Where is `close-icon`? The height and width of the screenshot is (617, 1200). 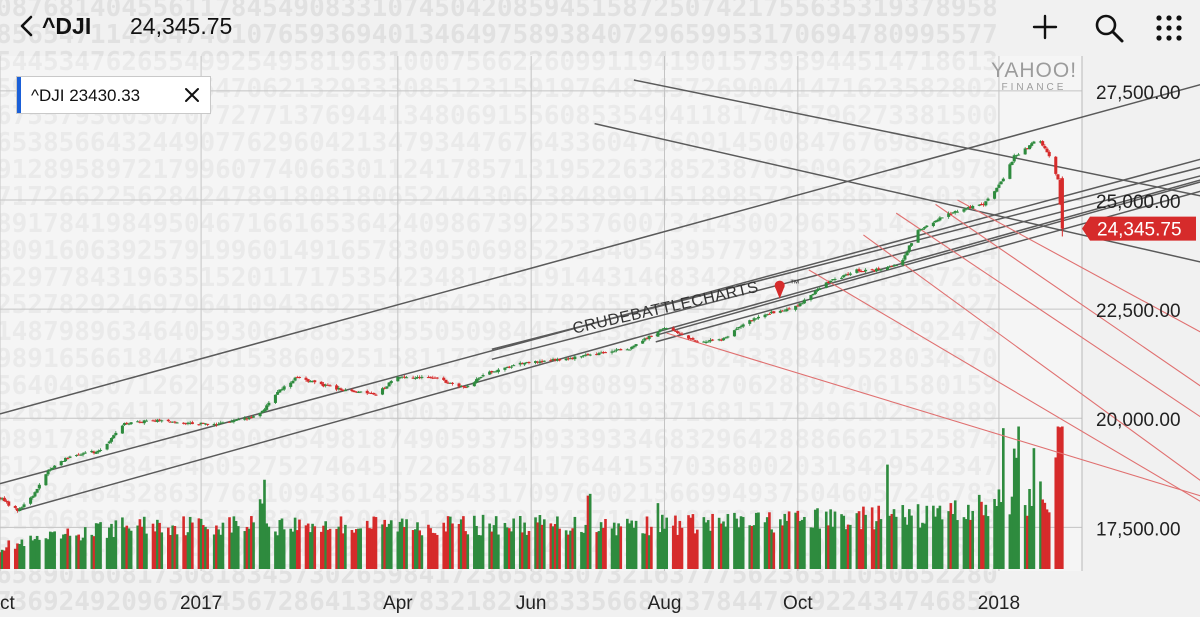 close-icon is located at coordinates (192, 95).